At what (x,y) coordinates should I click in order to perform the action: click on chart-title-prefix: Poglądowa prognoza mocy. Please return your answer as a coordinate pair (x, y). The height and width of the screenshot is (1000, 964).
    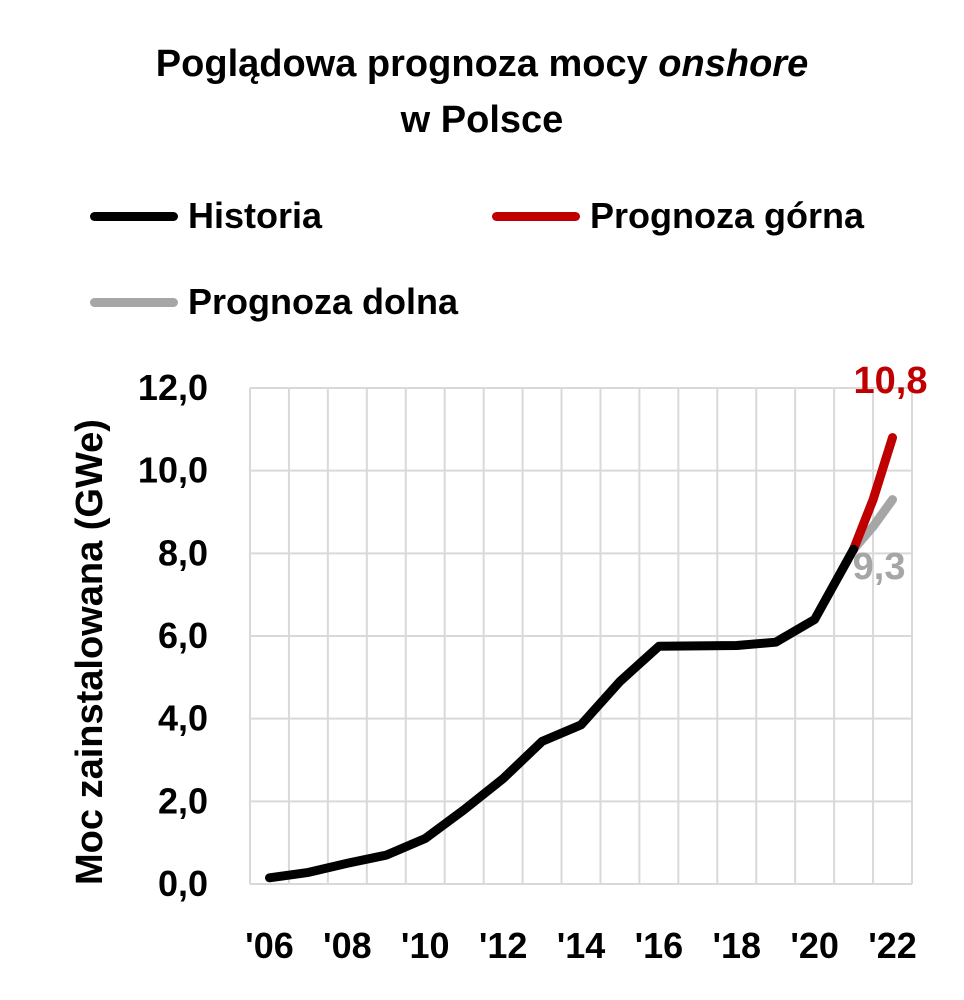
    Looking at the image, I should click on (407, 64).